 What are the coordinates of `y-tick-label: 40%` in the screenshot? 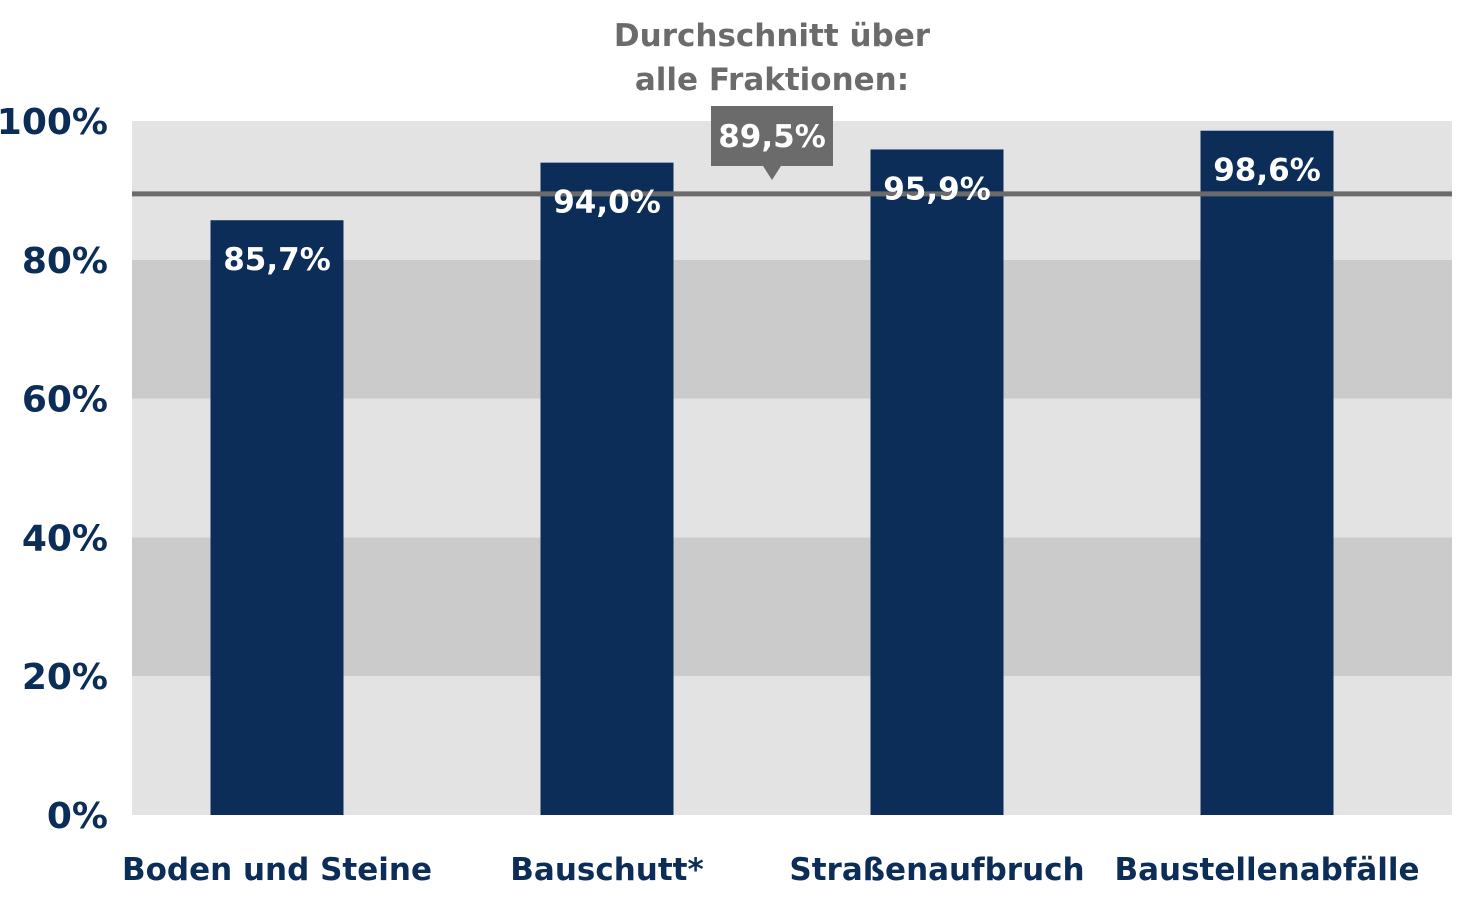 It's located at (65, 538).